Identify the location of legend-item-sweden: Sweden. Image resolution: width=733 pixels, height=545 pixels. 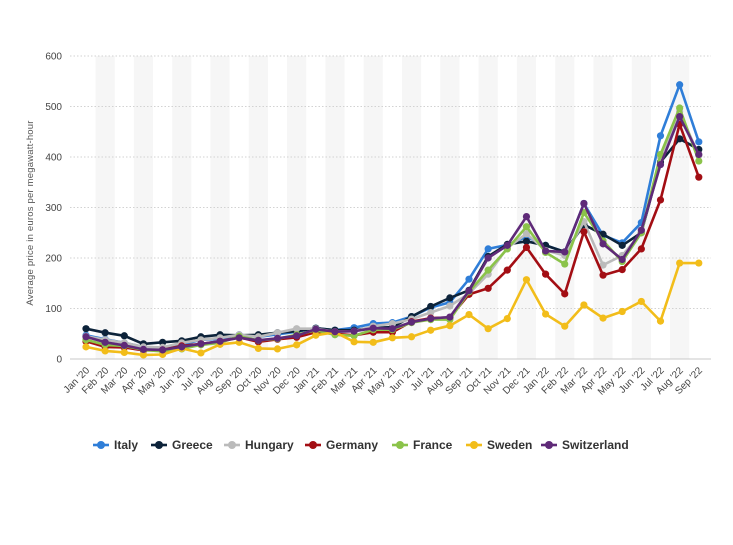
(499, 445).